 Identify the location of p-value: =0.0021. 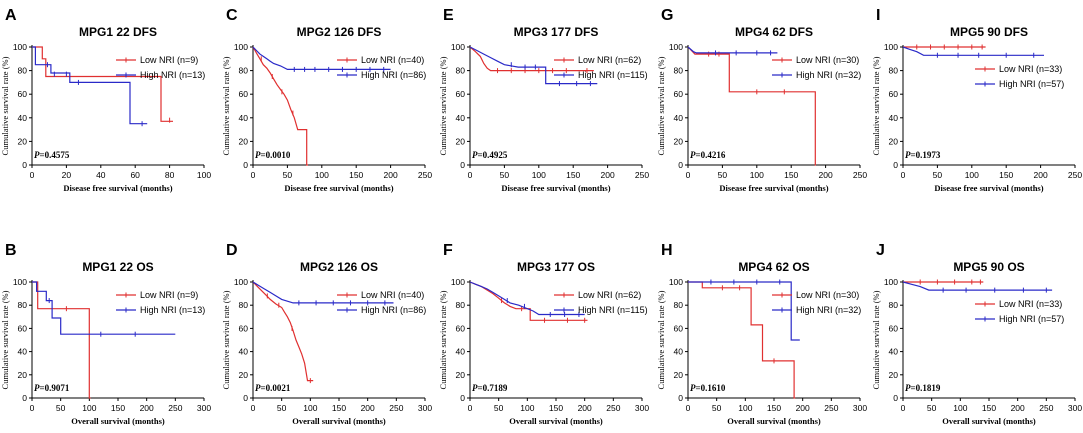
(276, 388).